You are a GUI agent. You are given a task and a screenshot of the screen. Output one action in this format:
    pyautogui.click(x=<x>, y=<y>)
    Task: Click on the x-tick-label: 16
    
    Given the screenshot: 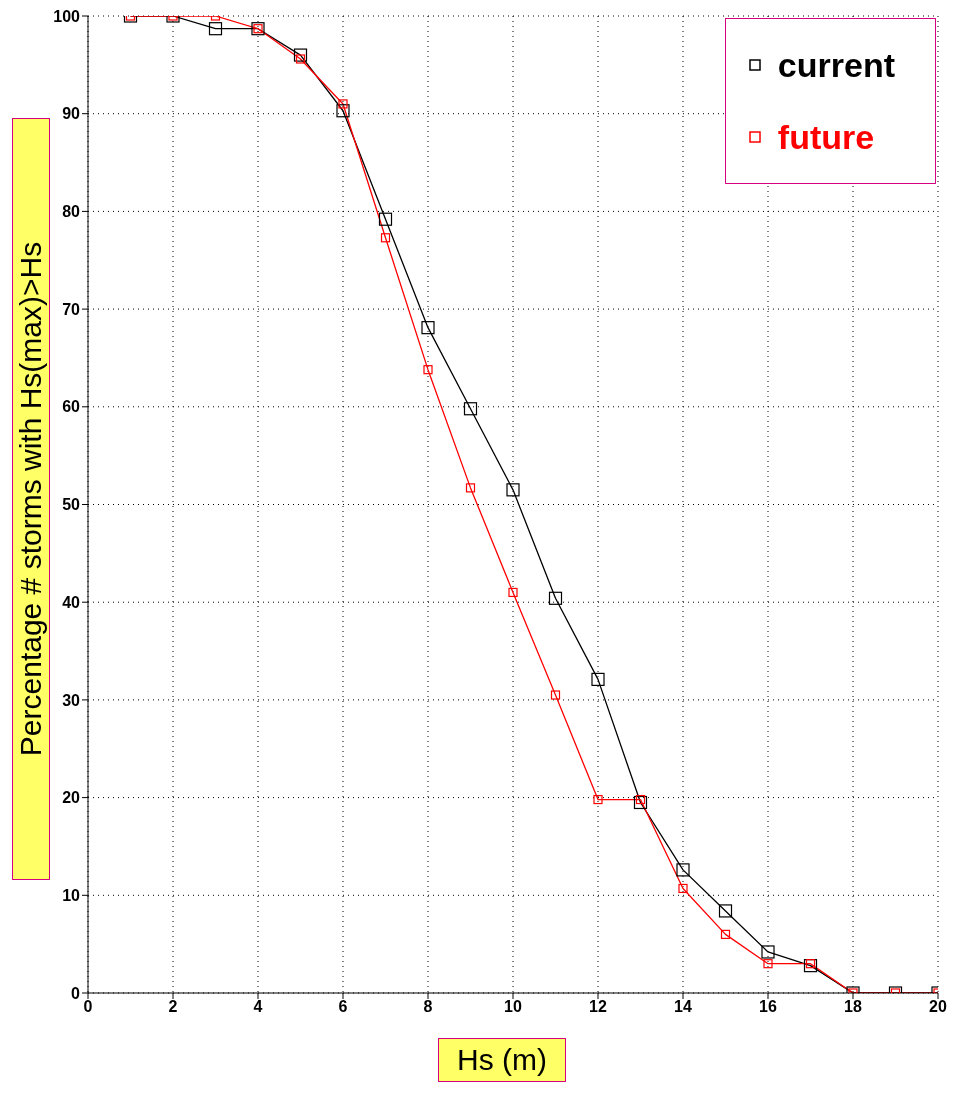 What is the action you would take?
    pyautogui.click(x=768, y=1007)
    